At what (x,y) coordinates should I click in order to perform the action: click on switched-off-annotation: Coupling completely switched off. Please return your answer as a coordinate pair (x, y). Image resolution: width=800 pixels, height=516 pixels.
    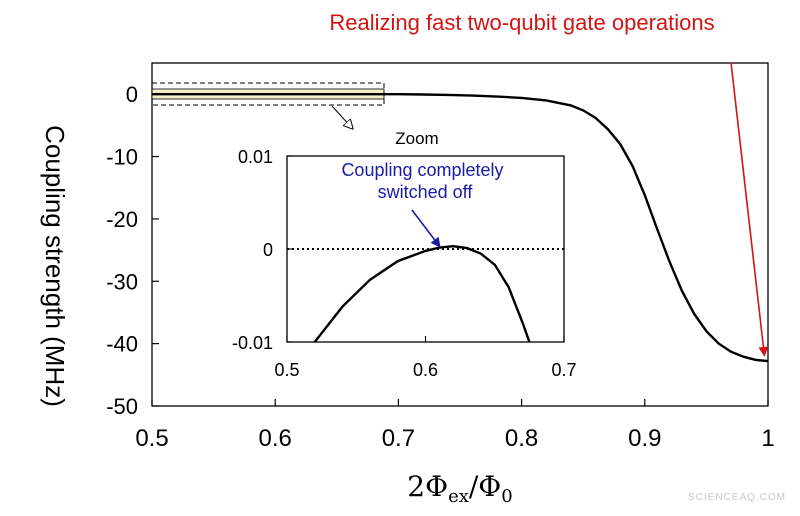
    Looking at the image, I should click on (424, 181).